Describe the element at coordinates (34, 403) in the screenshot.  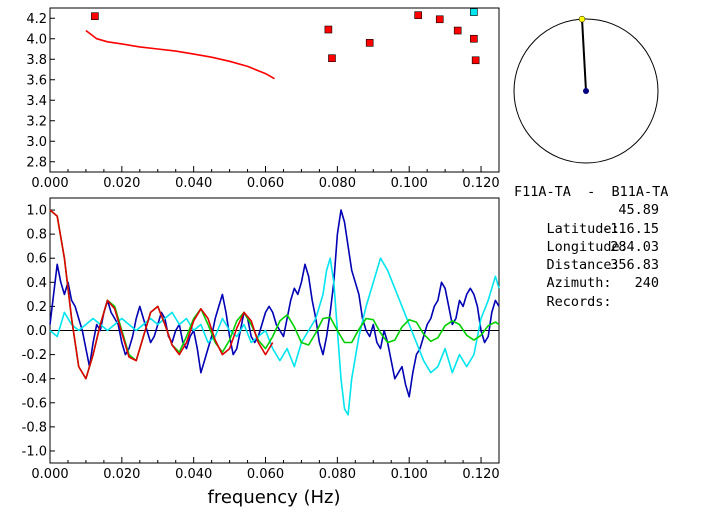
I see `correlation-y-tick-label: -0.6` at that location.